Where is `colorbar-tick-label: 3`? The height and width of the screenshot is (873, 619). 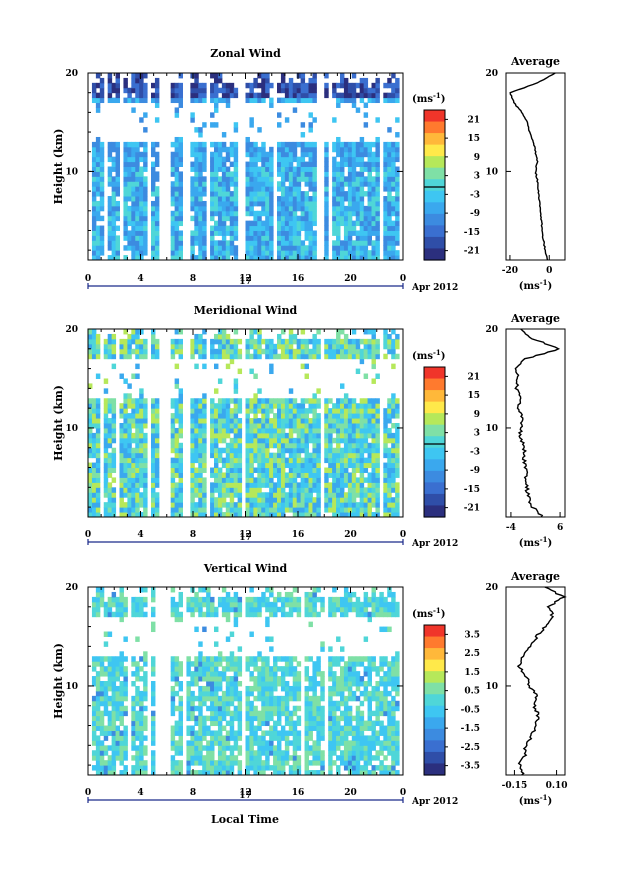
colorbar-tick-label: 3 is located at coordinates (477, 177).